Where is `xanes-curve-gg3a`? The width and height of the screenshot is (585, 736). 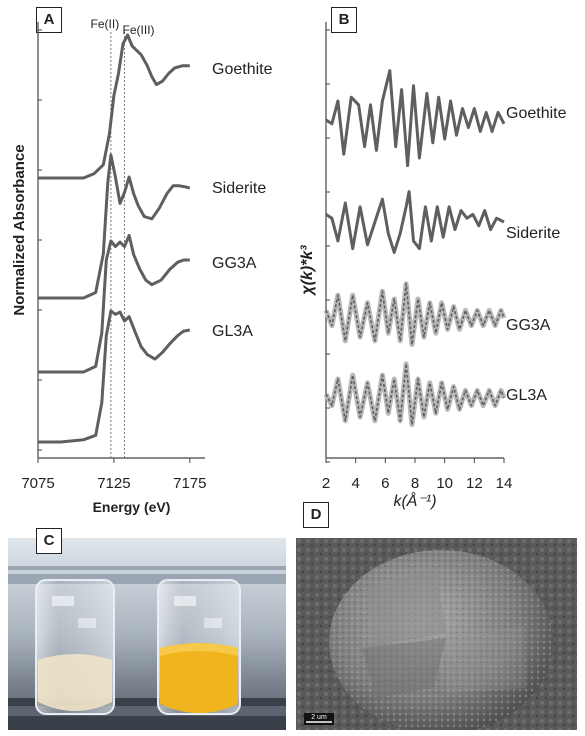 xanes-curve-gg3a is located at coordinates (114, 303).